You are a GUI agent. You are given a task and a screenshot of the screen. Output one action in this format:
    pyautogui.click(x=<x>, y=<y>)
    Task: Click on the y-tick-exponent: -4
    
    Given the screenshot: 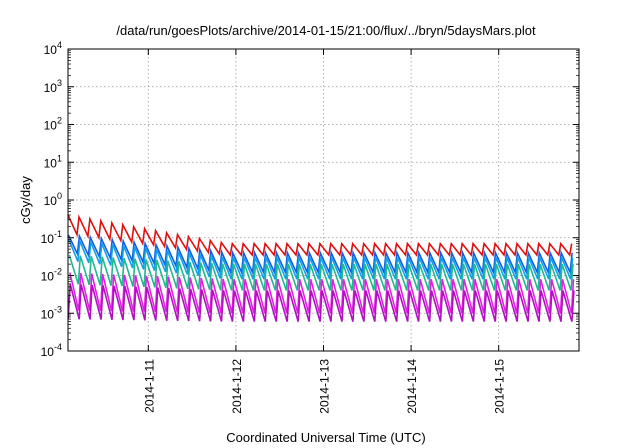 What is the action you would take?
    pyautogui.click(x=58, y=347)
    